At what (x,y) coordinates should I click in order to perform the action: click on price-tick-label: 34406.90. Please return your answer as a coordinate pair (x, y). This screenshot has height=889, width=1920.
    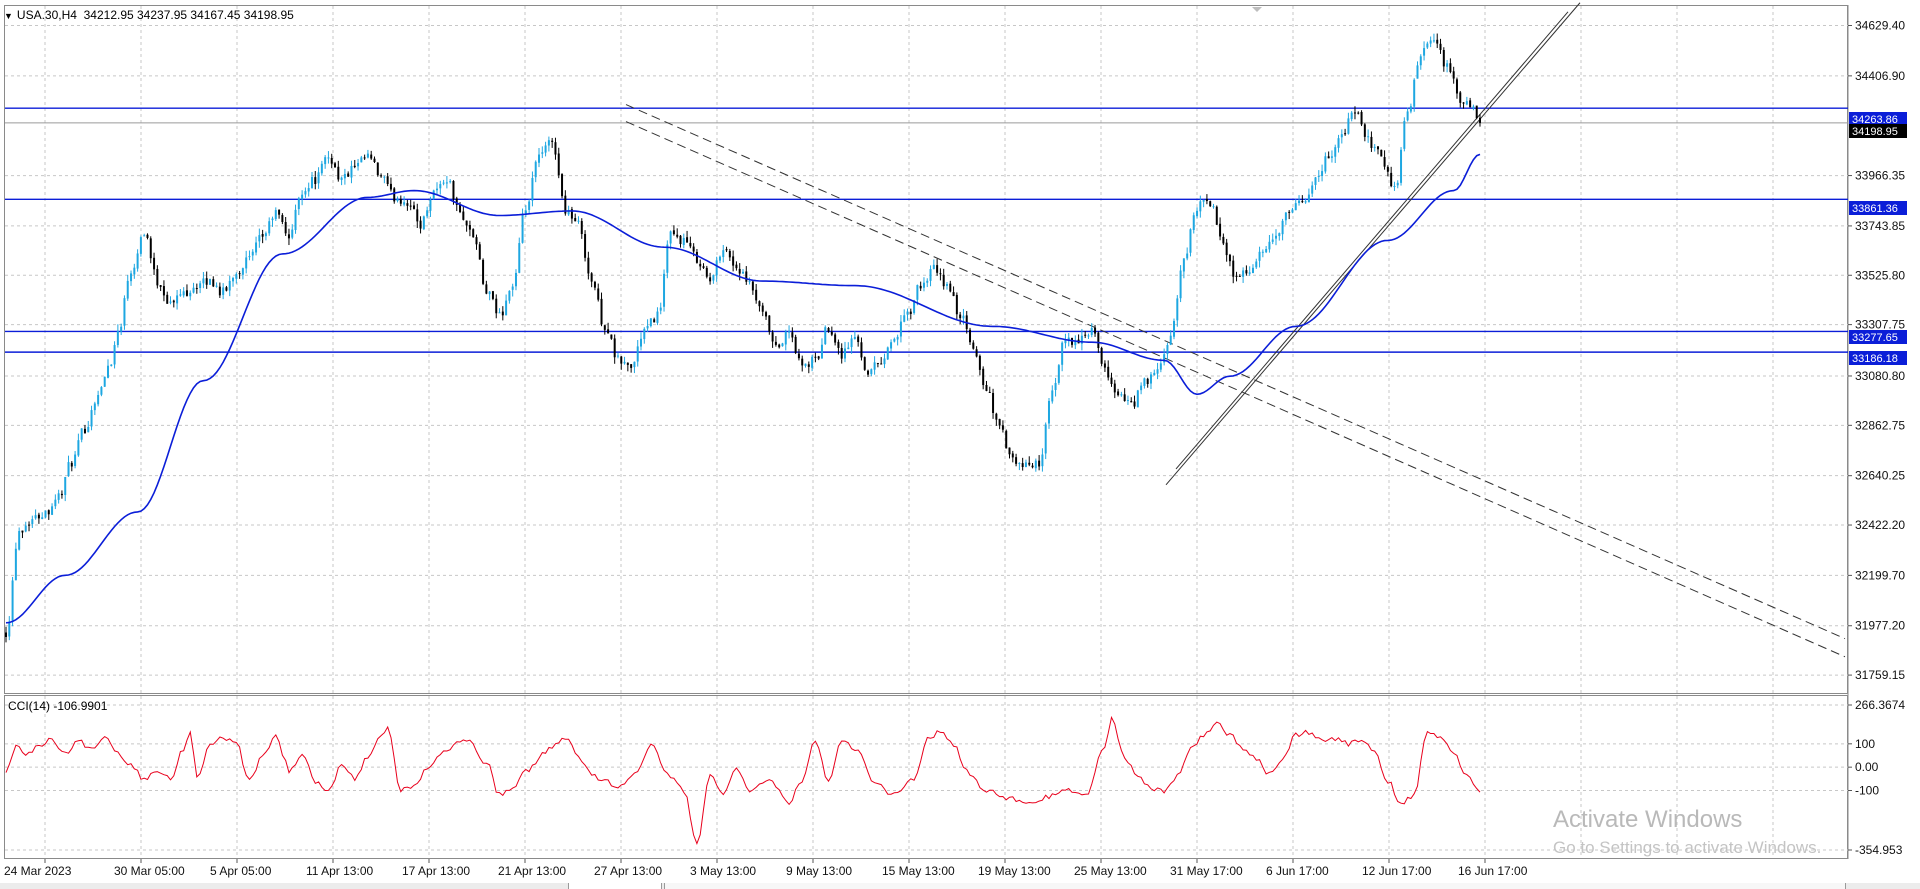
    Looking at the image, I should click on (1880, 76).